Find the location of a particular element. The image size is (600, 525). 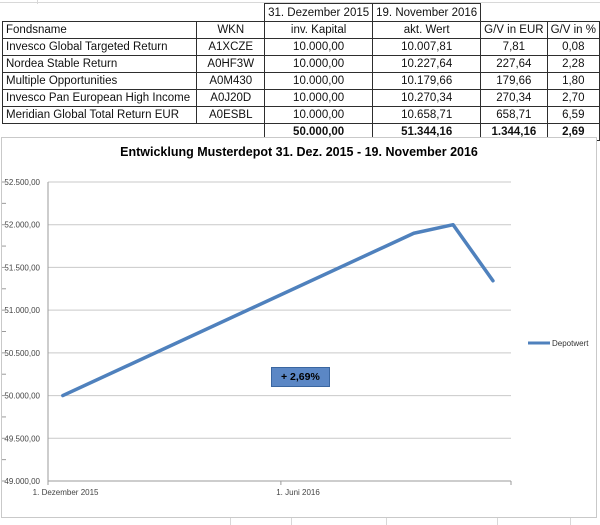

column-header: G/V in % is located at coordinates (573, 30).